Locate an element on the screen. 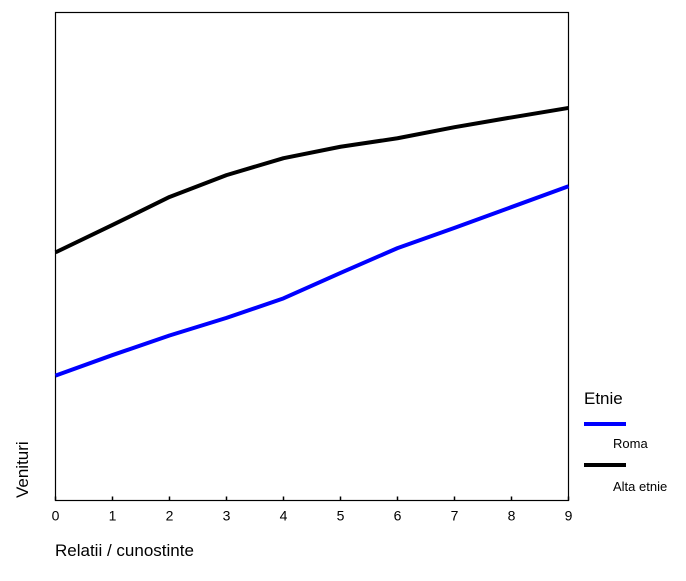  x-tick-label-6: 6 is located at coordinates (398, 516).